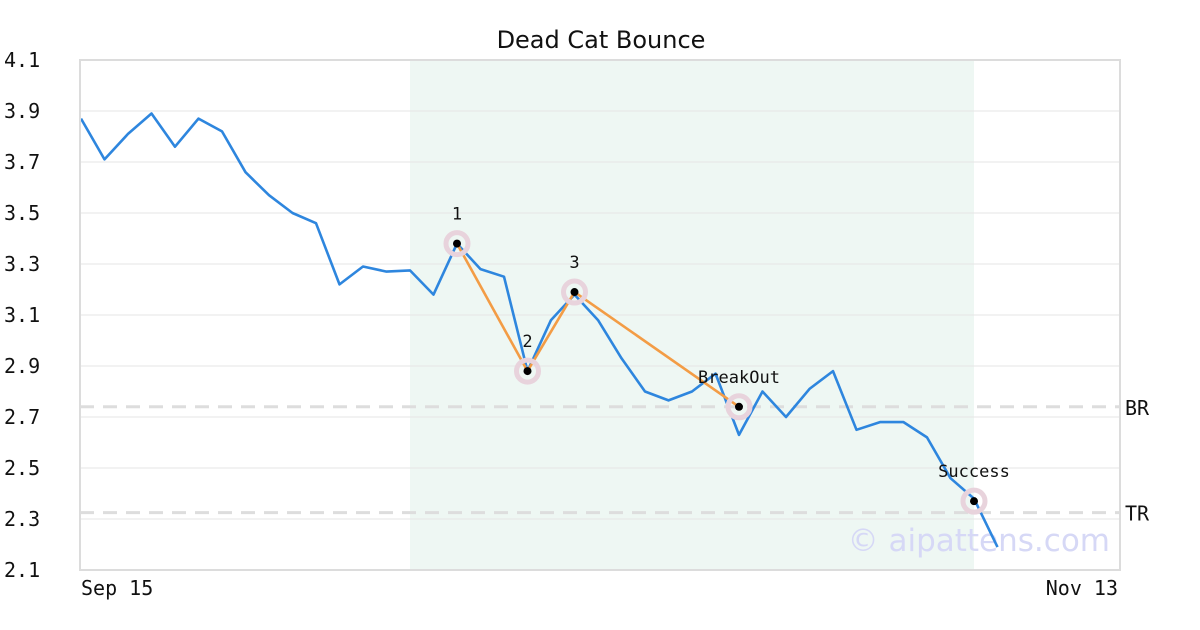 Image resolution: width=1200 pixels, height=630 pixels. What do you see at coordinates (22, 111) in the screenshot?
I see `y-tick-label: 3.9` at bounding box center [22, 111].